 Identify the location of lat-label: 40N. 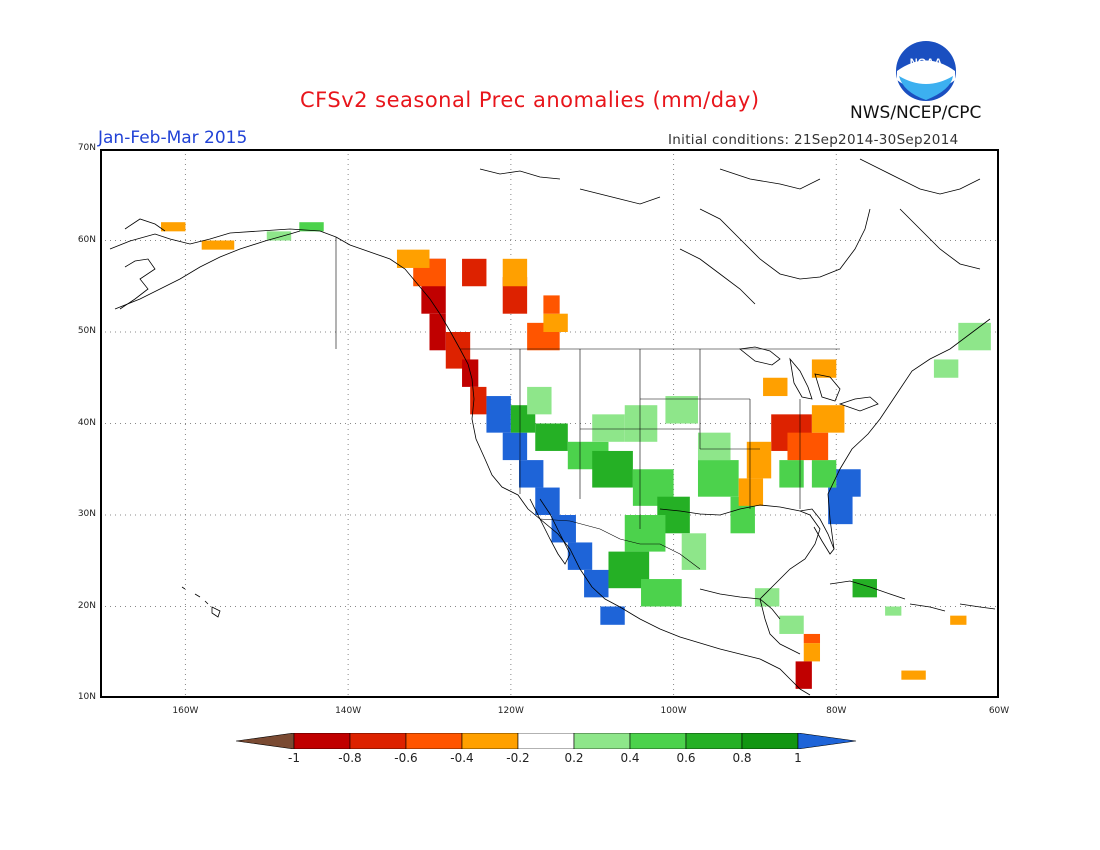
(86, 422).